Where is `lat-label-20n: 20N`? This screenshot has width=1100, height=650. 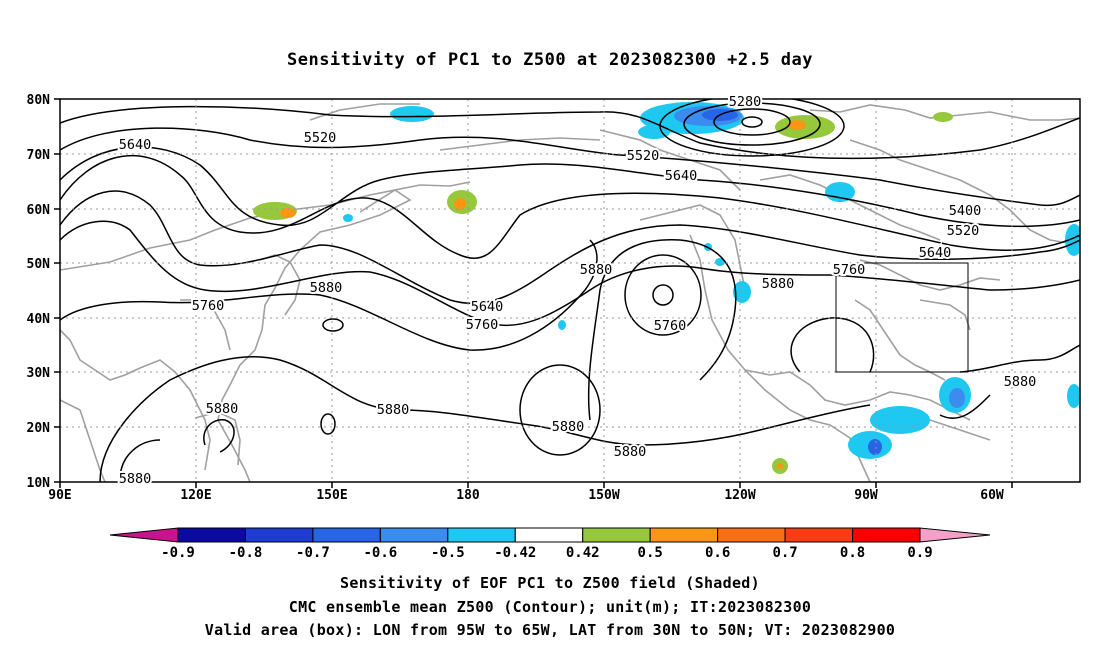 lat-label-20n: 20N is located at coordinates (39, 428).